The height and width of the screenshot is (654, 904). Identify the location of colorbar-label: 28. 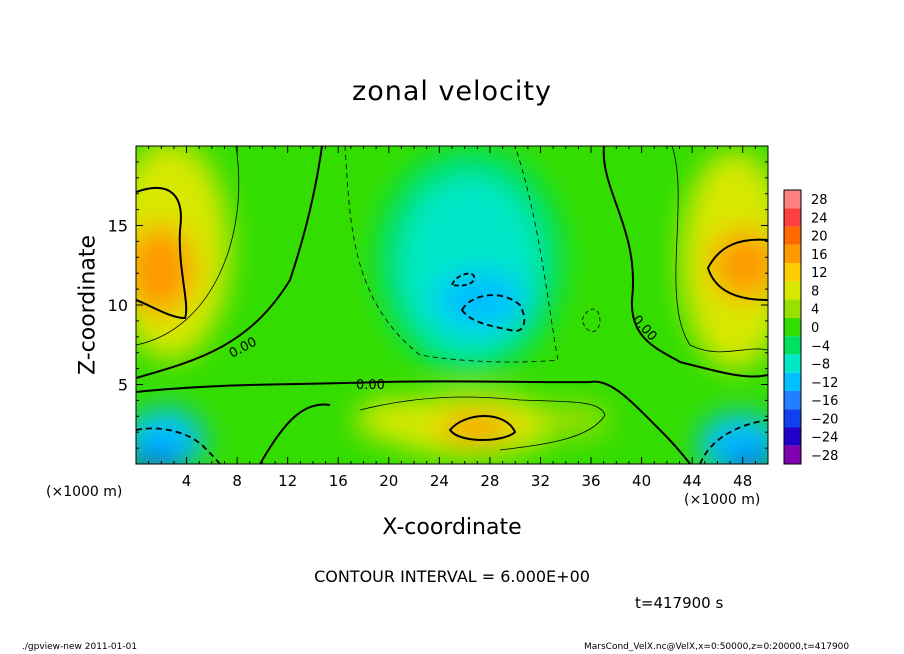
(819, 200).